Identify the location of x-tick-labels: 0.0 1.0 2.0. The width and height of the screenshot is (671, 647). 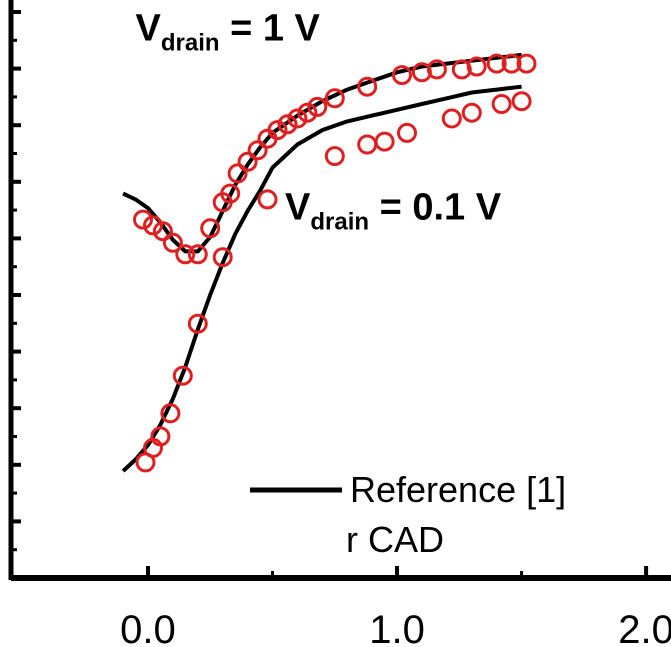
(395, 627).